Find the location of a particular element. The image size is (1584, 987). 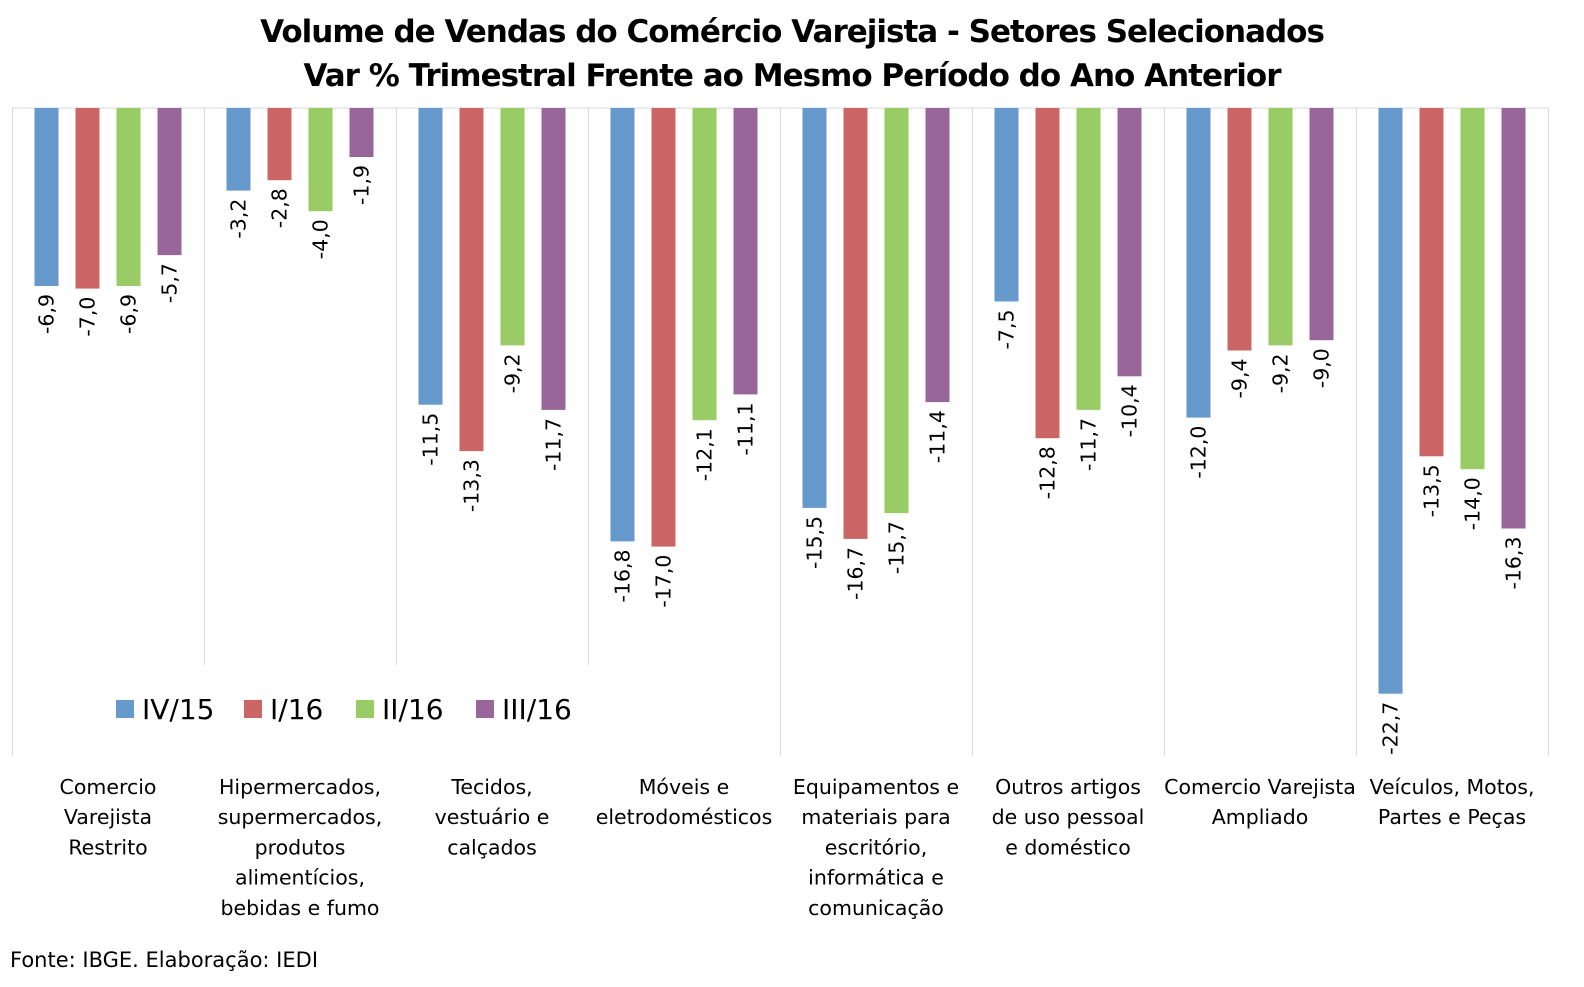

data-label: -9,4 is located at coordinates (1240, 379).